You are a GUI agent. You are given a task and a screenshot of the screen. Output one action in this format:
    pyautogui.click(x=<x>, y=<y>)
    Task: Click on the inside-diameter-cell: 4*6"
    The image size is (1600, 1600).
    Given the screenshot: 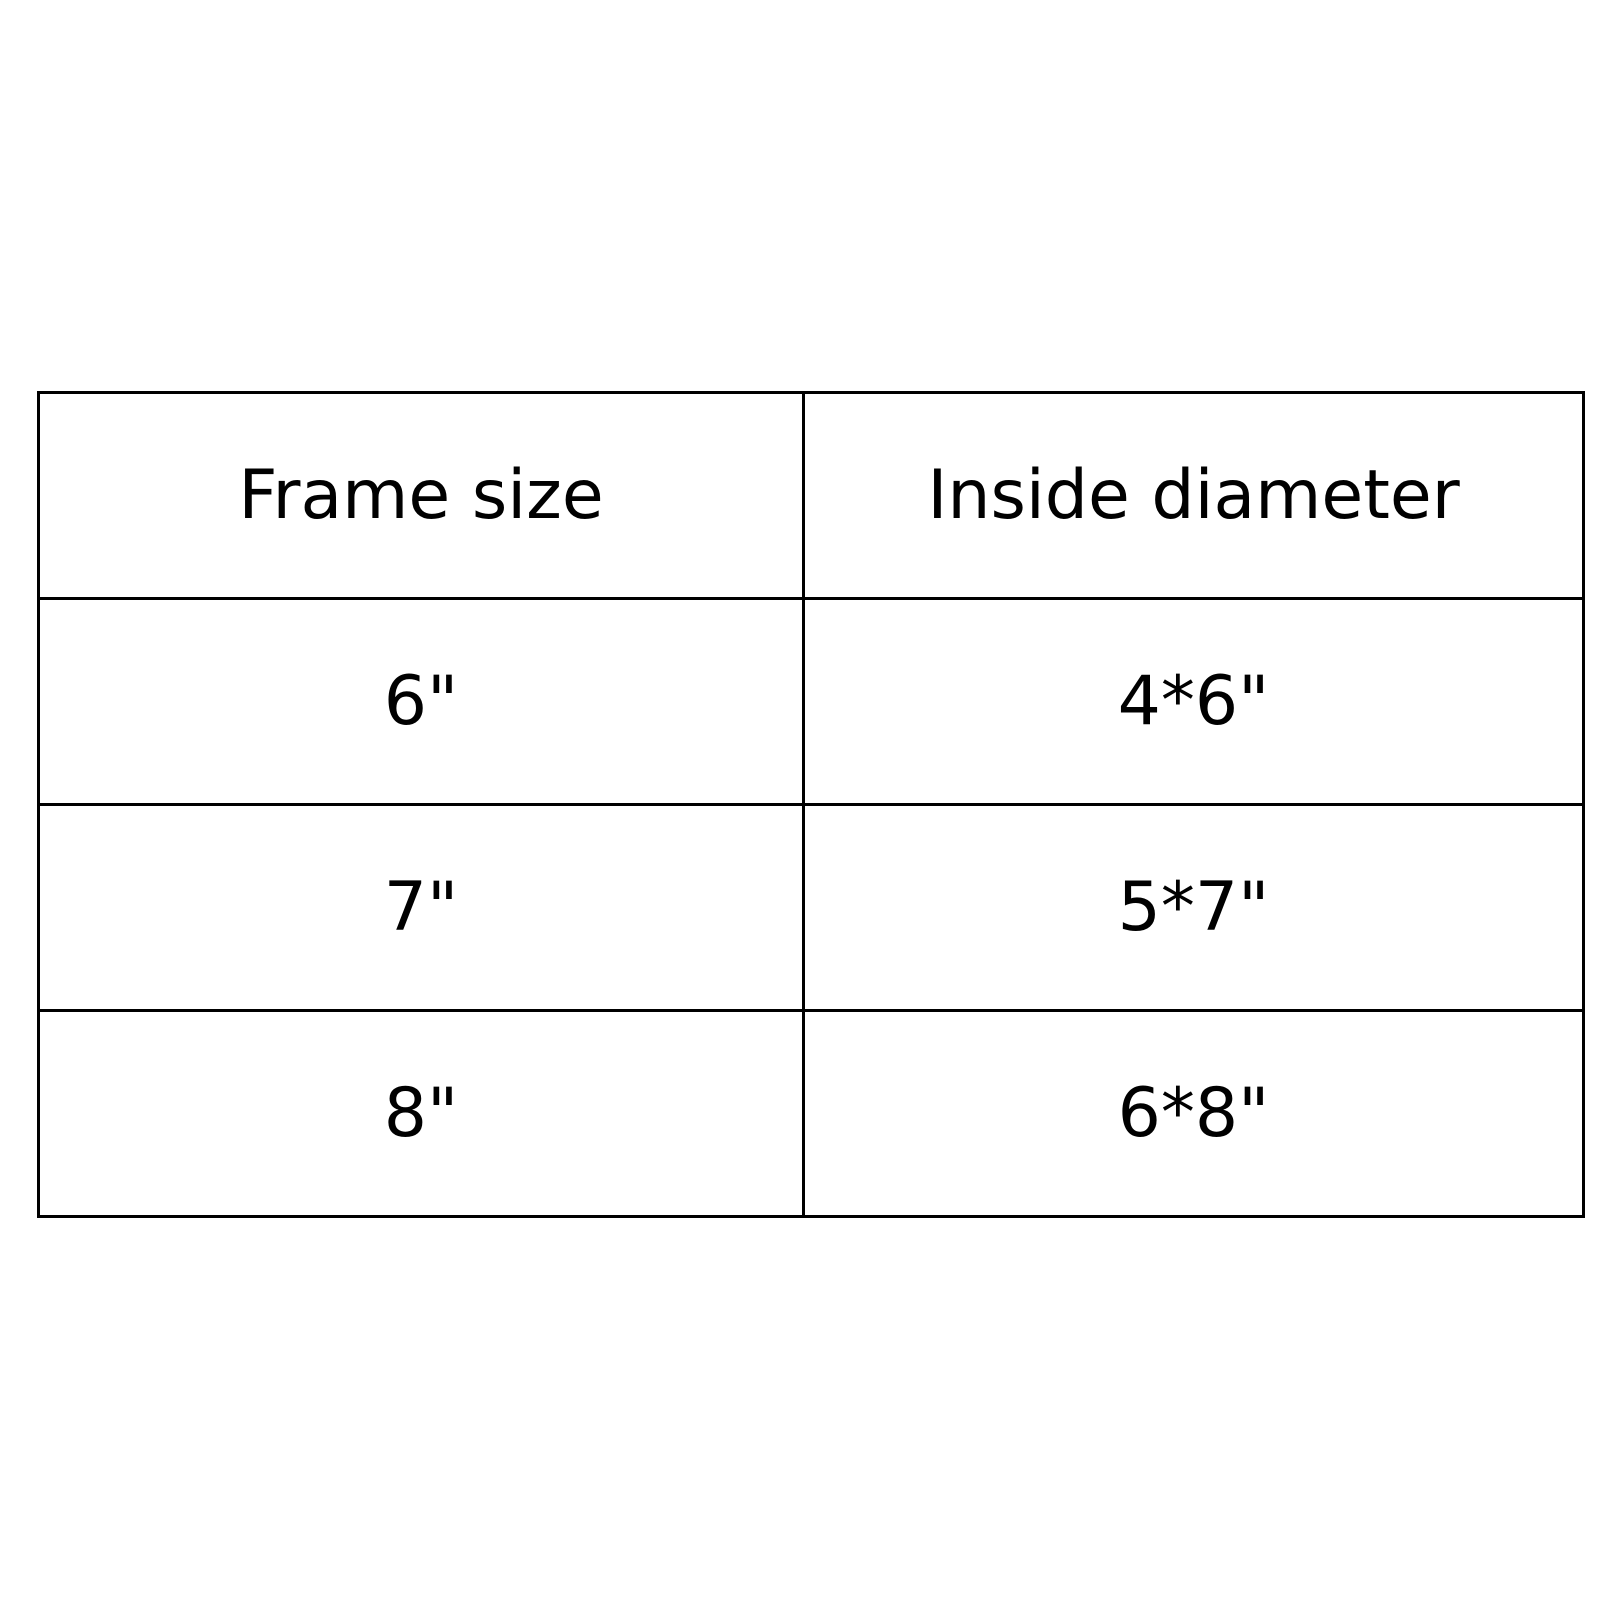 What is the action you would take?
    pyautogui.click(x=1193, y=701)
    